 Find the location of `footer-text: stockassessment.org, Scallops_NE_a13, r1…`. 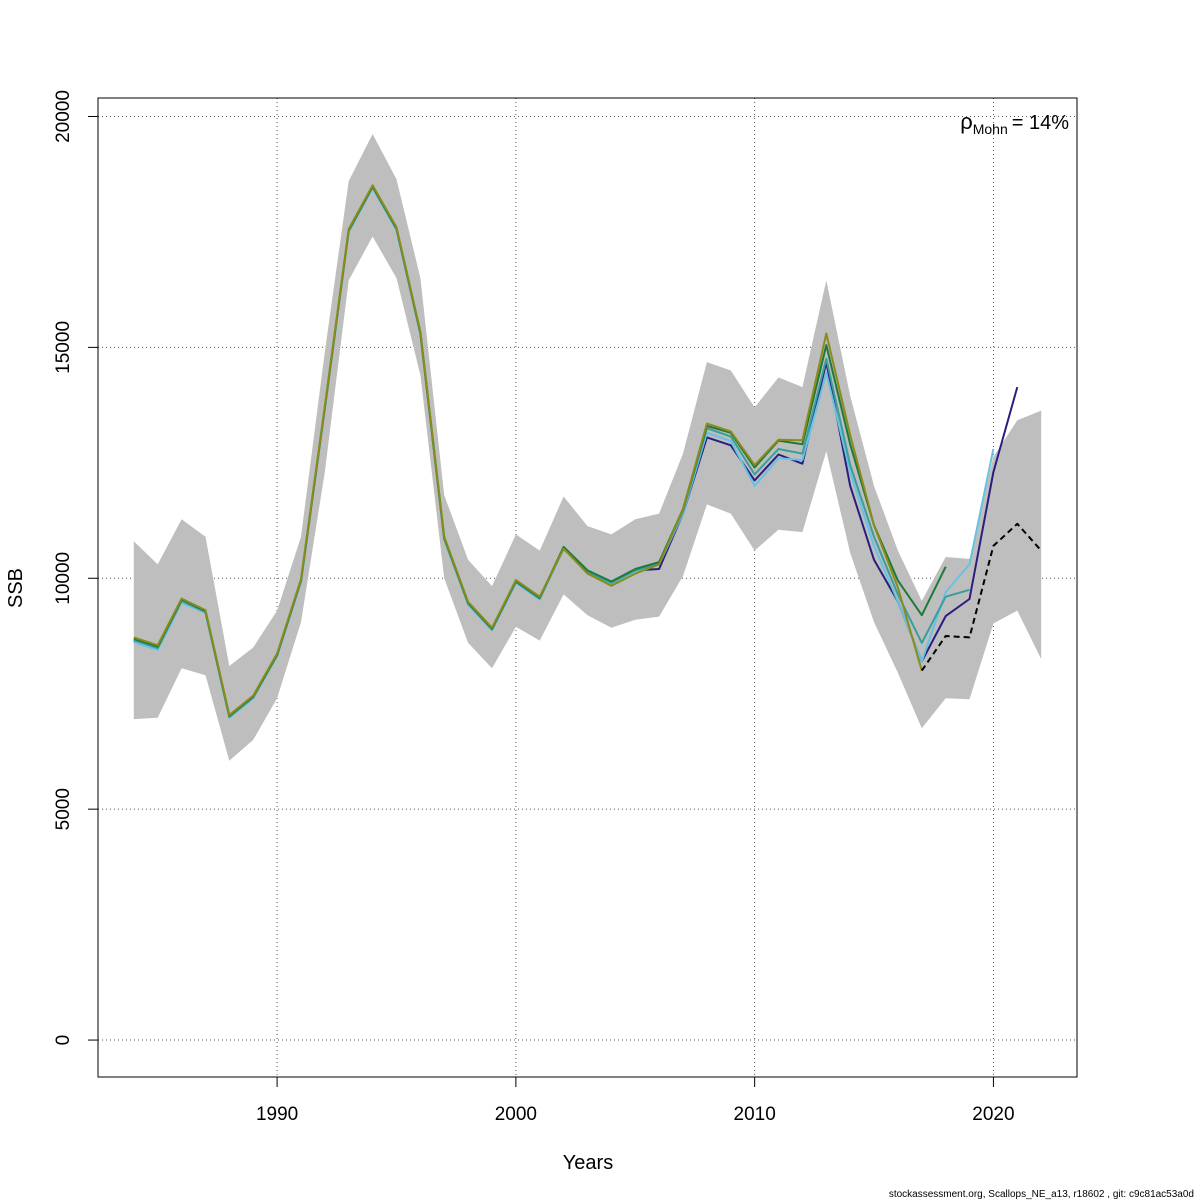

footer-text: stockassessment.org, Scallops_NE_a13, r1… is located at coordinates (1041, 1194).